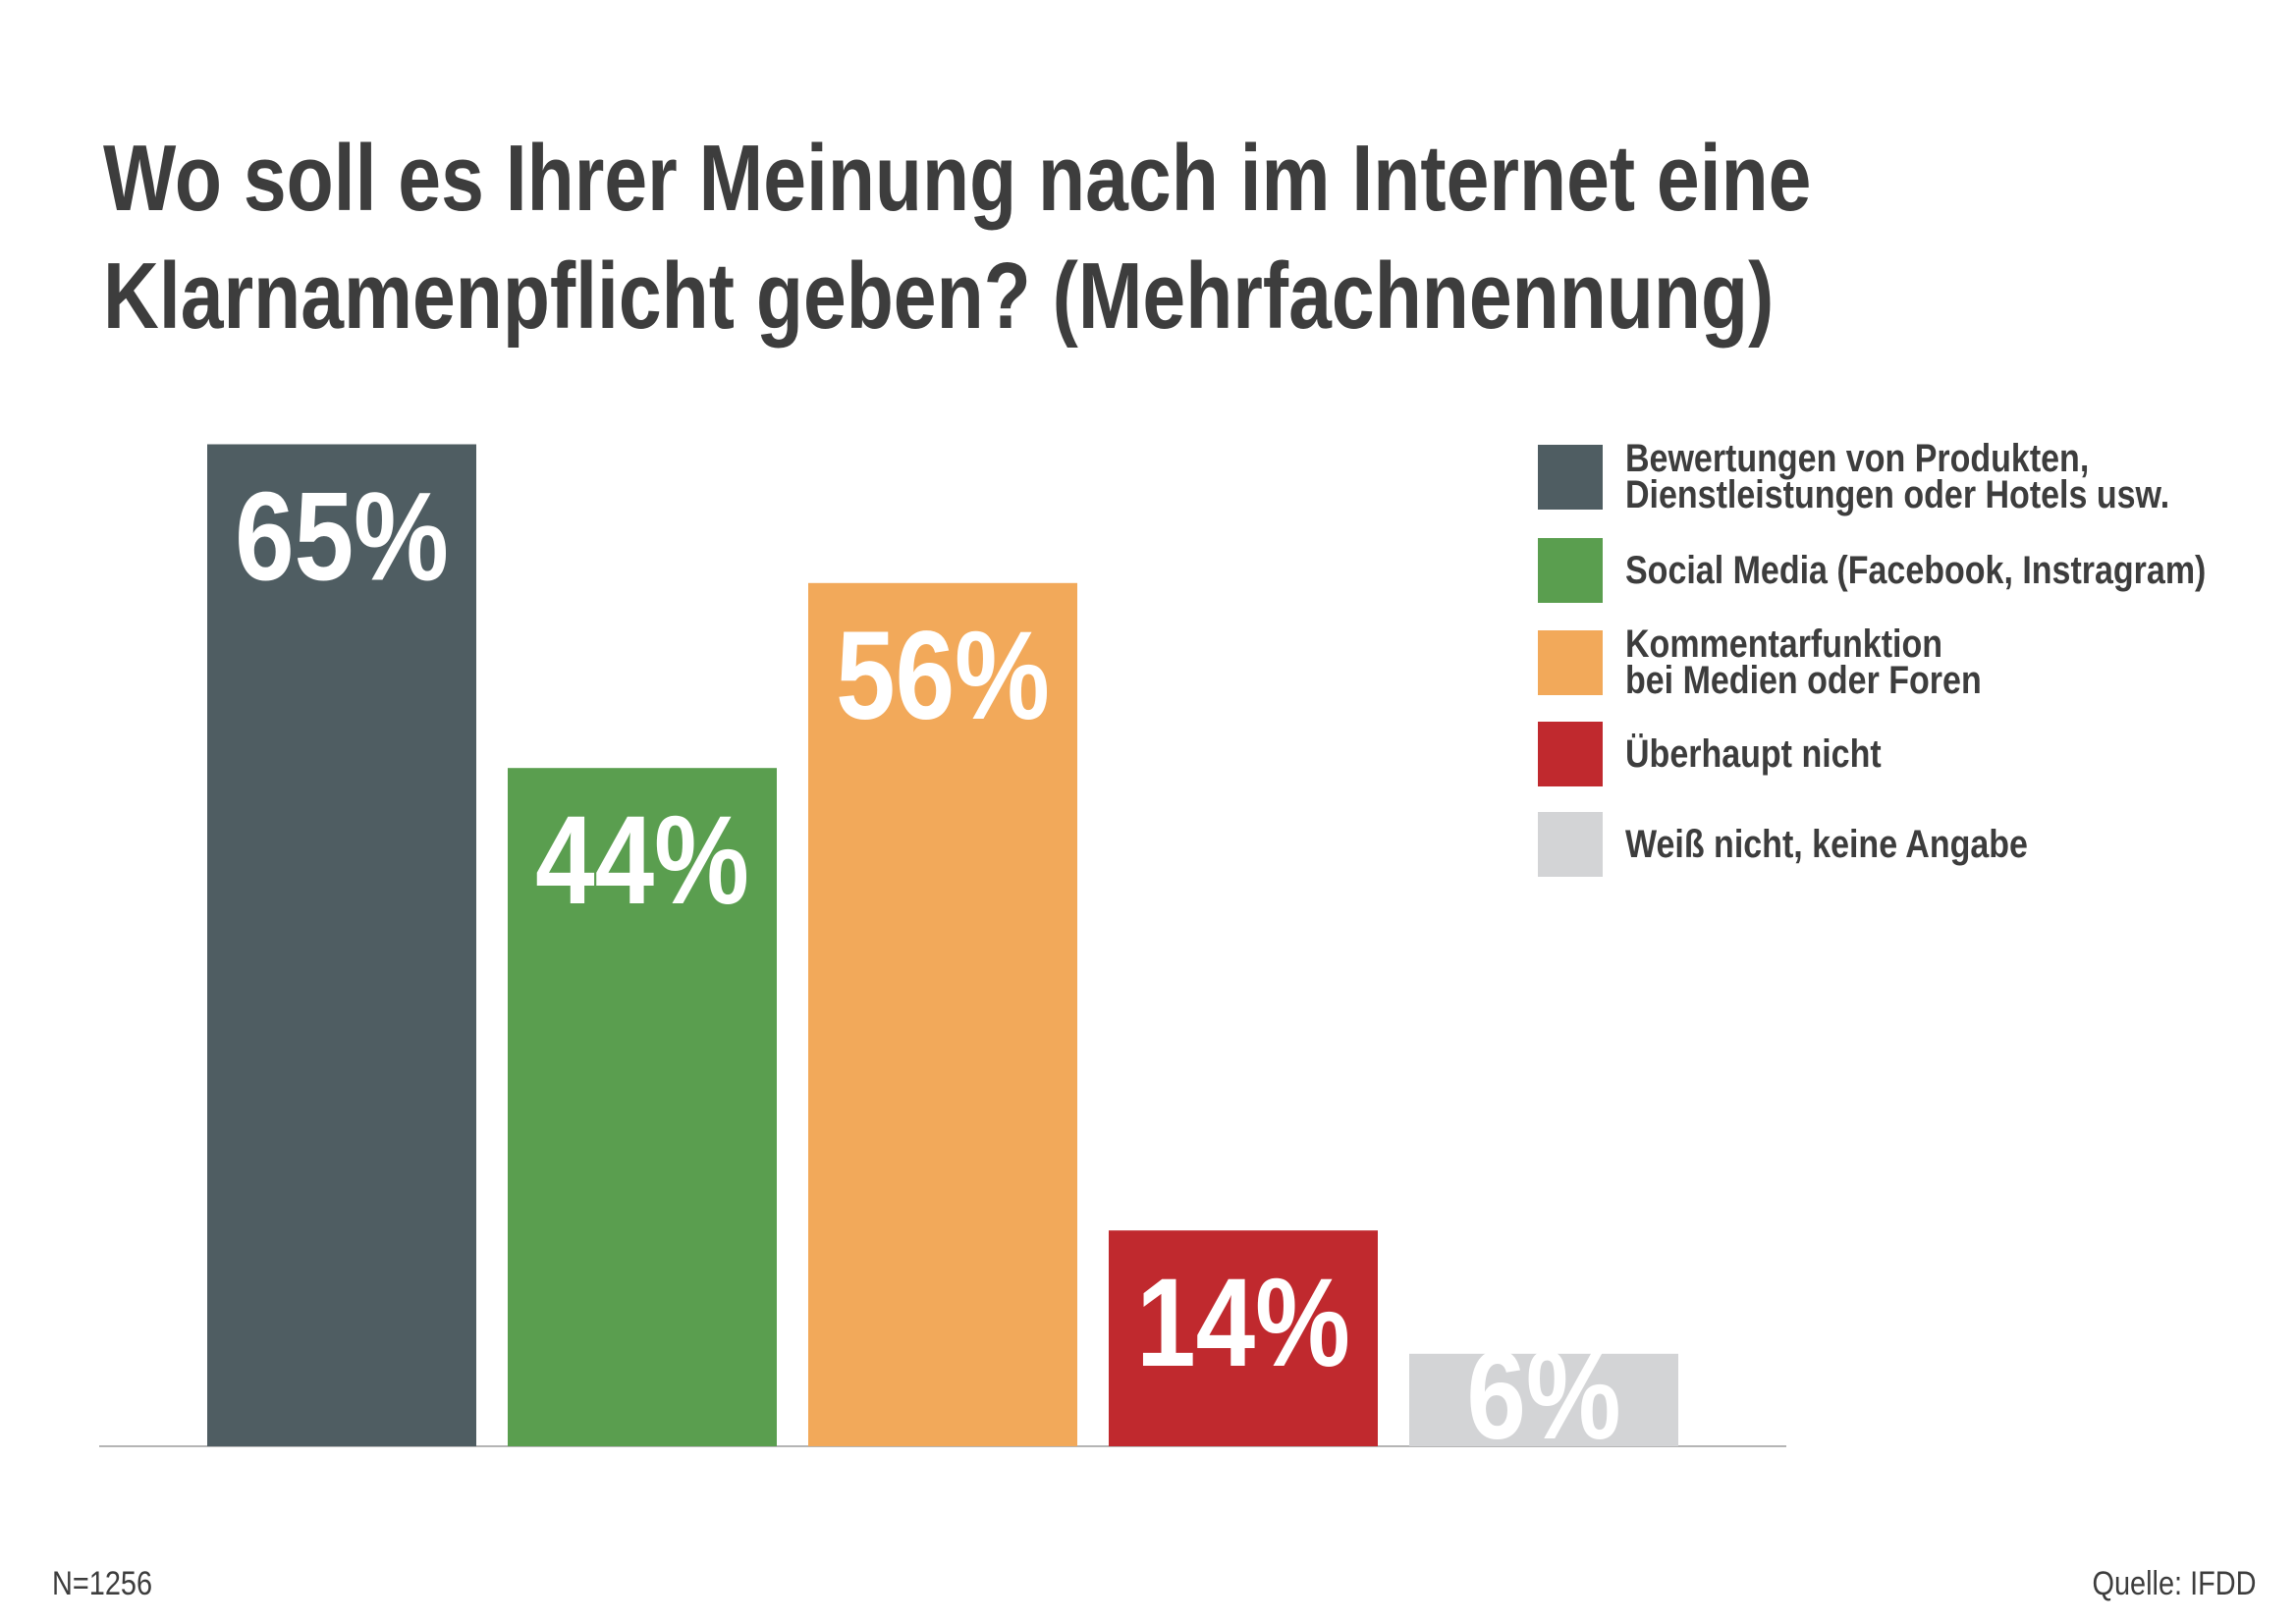 Image resolution: width=2296 pixels, height=1623 pixels. I want to click on value-label: 65%, so click(342, 537).